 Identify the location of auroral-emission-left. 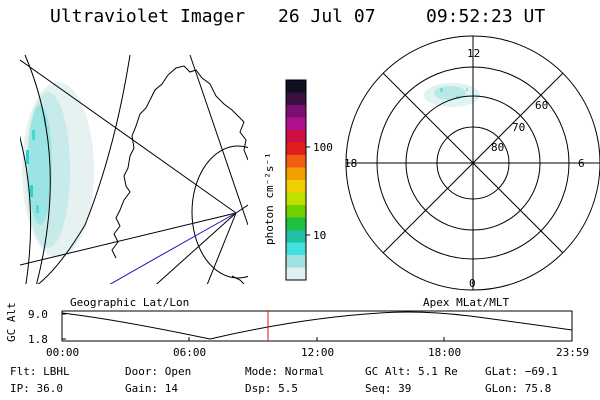
(58, 170).